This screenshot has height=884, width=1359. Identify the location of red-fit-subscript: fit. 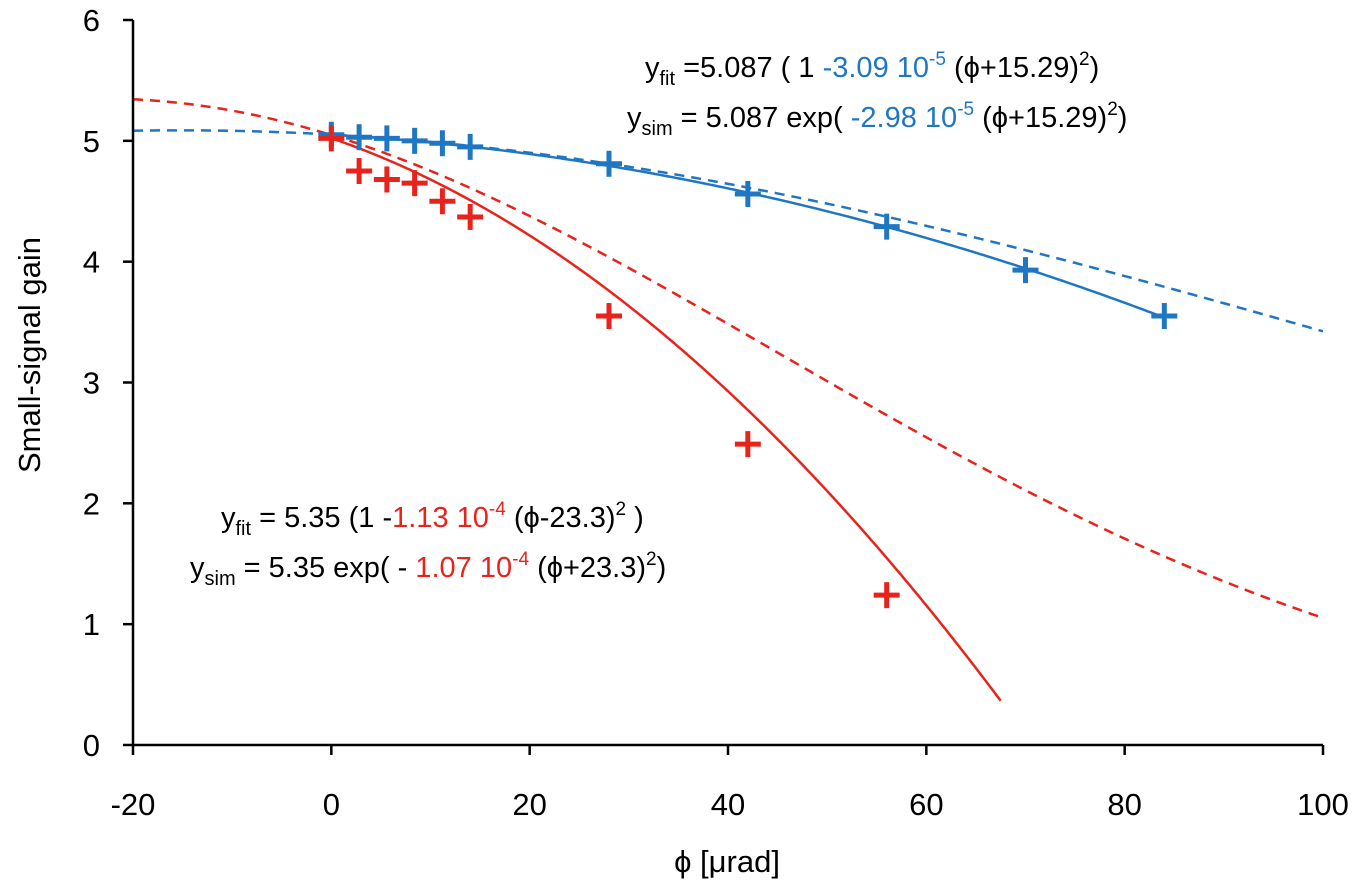
(244, 529).